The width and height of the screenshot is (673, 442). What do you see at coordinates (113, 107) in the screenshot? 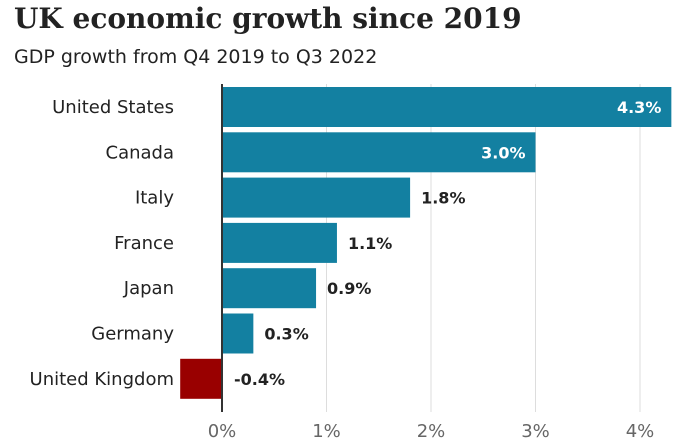
I see `category-label: United States` at bounding box center [113, 107].